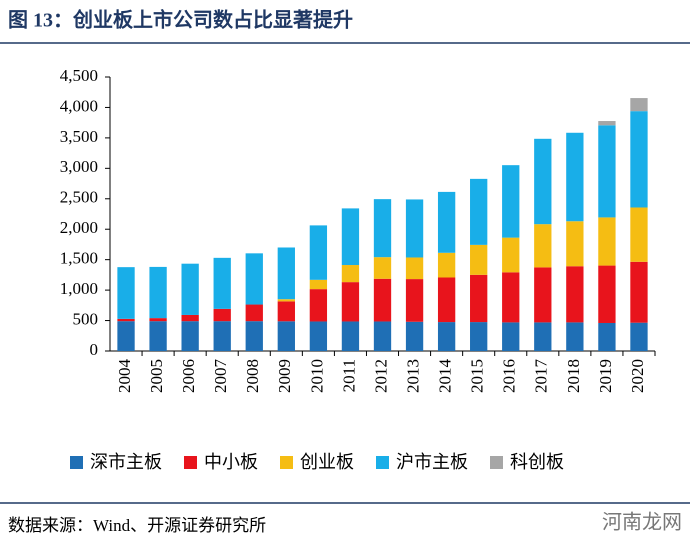 This screenshot has height=554, width=690. I want to click on legend-label: 创业板, so click(327, 462).